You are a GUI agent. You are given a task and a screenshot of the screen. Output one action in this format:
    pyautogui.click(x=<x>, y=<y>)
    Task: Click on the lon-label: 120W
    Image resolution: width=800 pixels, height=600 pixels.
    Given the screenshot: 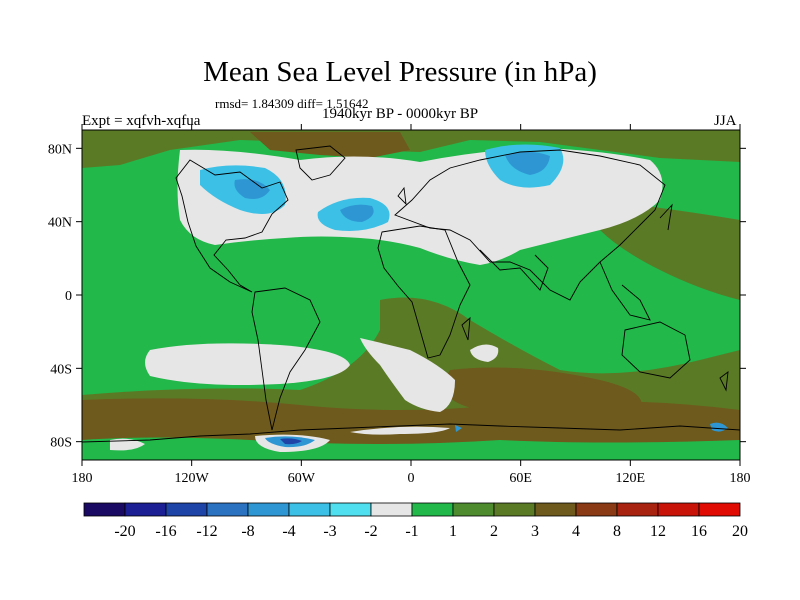 What is the action you would take?
    pyautogui.click(x=192, y=478)
    